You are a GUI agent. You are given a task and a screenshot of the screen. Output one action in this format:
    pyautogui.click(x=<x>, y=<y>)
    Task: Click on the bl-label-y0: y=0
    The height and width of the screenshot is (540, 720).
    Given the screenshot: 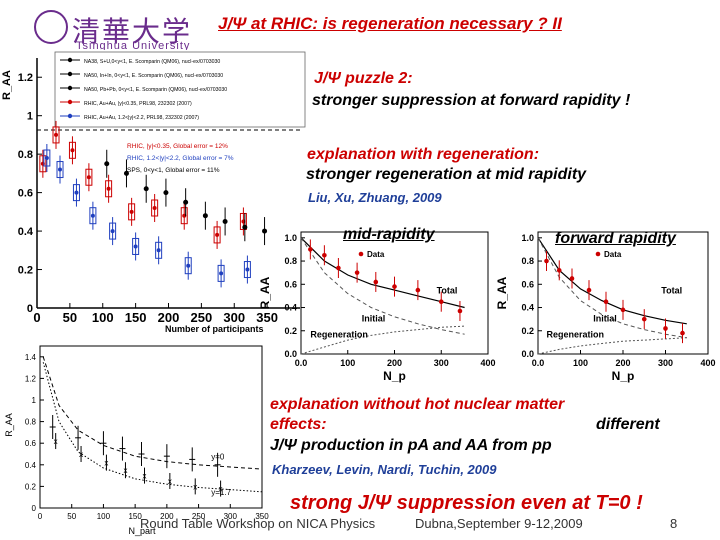 What is the action you would take?
    pyautogui.click(x=218, y=456)
    